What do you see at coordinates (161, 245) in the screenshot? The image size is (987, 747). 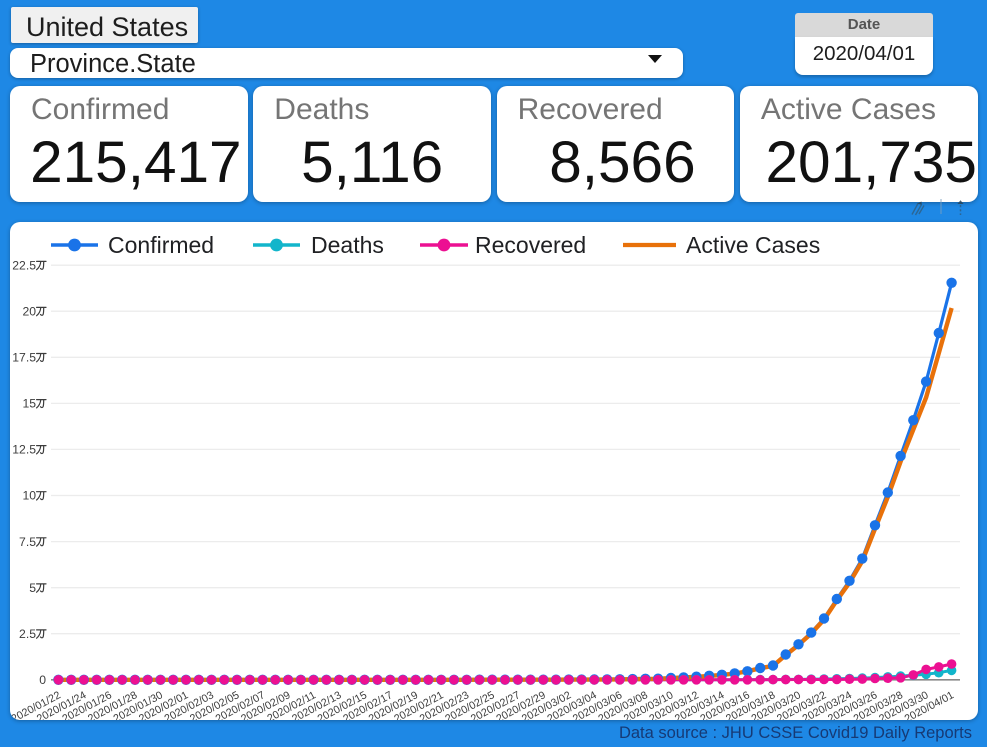 I see `svg-text: Confirmed` at bounding box center [161, 245].